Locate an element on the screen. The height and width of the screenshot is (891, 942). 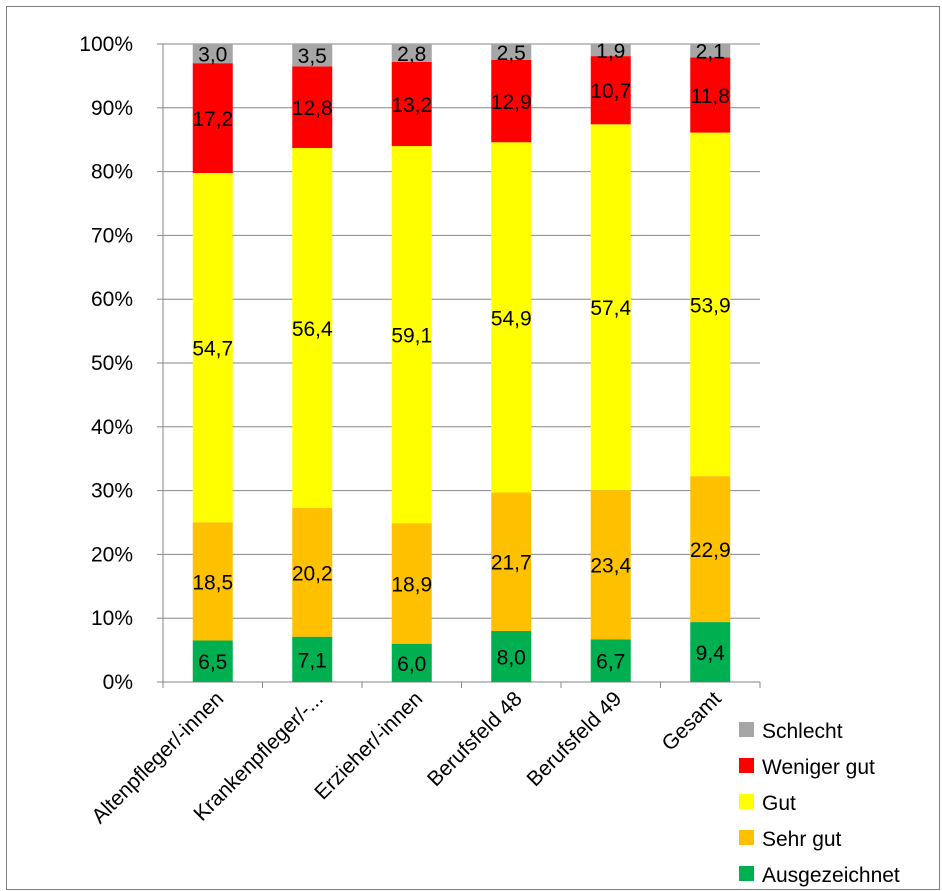
data-label: 2,5 is located at coordinates (511, 53).